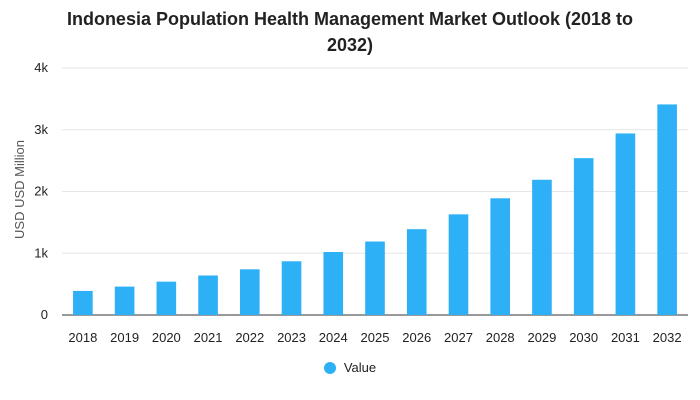 The image size is (700, 400). Describe the element at coordinates (375, 337) in the screenshot. I see `x-tick-label: 2025` at that location.